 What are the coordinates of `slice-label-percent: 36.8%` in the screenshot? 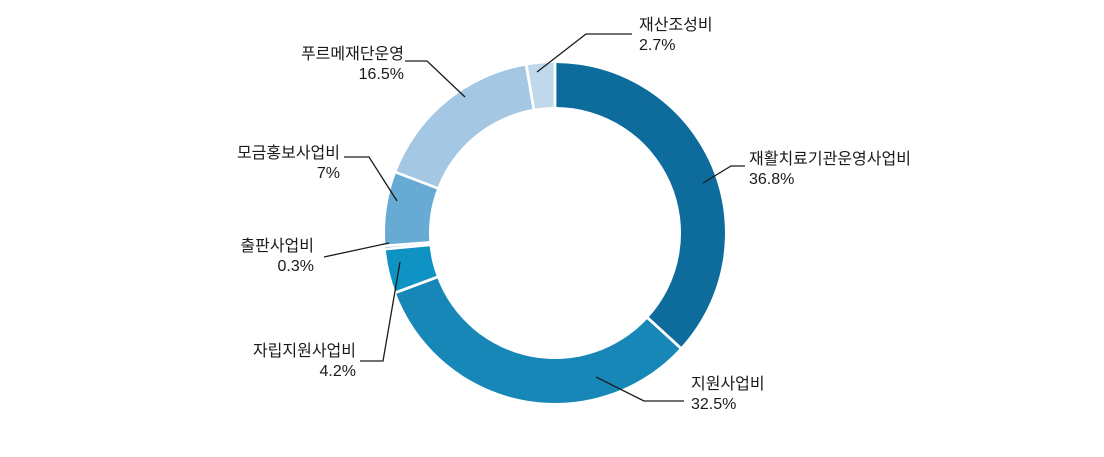 It's located at (772, 179).